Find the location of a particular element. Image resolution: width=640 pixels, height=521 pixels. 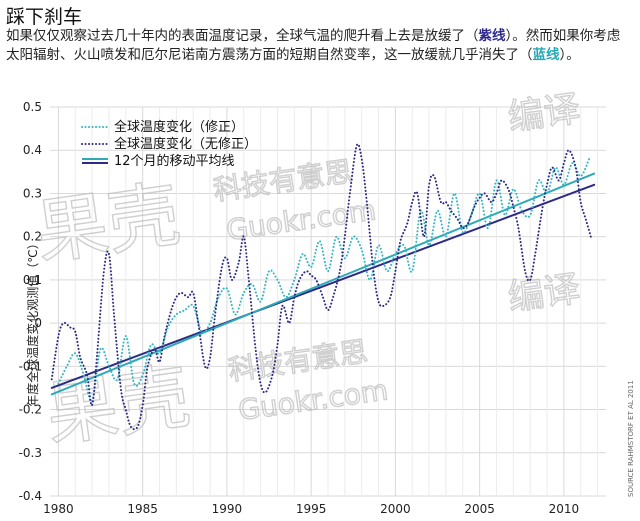

watermark-brand-2: 果壳 is located at coordinates (118, 405).